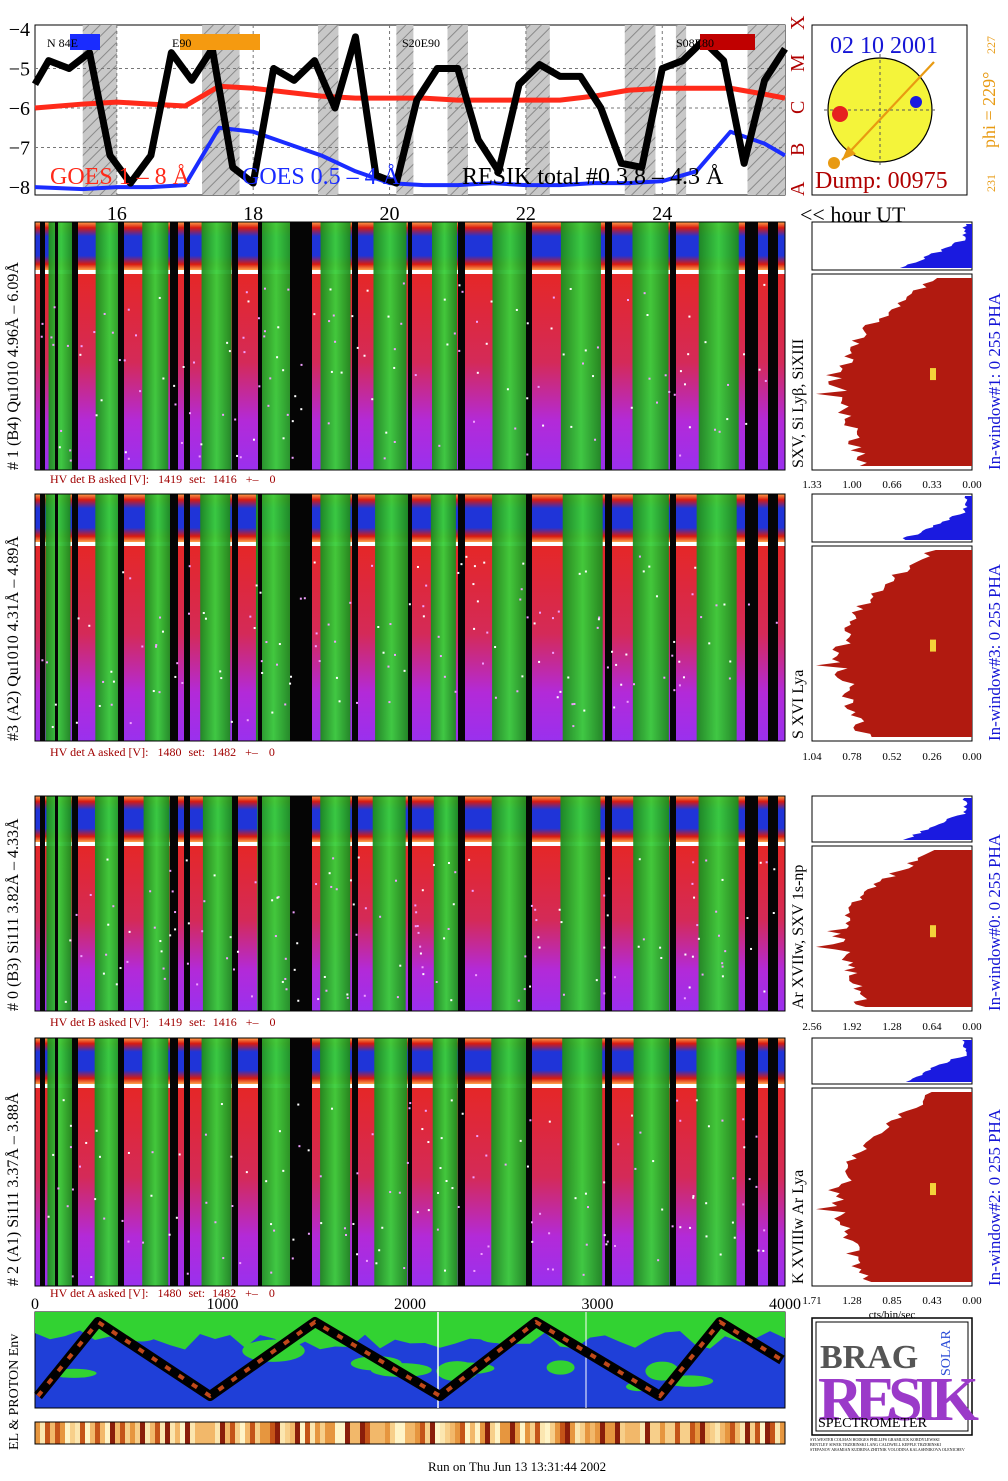  What do you see at coordinates (404, 1373) in the screenshot?
I see `env-panel: 0 1000 2000 3000 4000 EL & PROTON Env` at bounding box center [404, 1373].